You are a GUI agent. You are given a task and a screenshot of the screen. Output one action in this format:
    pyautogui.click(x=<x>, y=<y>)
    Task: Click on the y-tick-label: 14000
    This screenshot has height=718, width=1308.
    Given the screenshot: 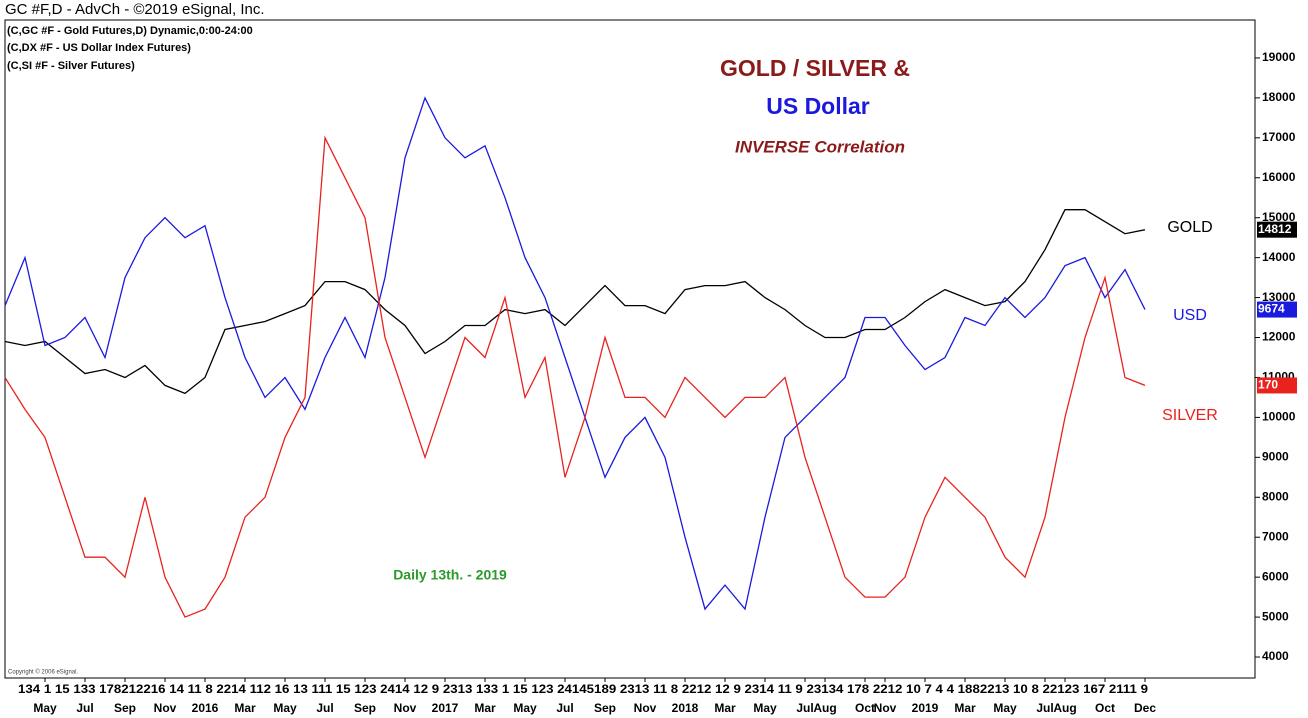 What is the action you would take?
    pyautogui.click(x=1279, y=257)
    